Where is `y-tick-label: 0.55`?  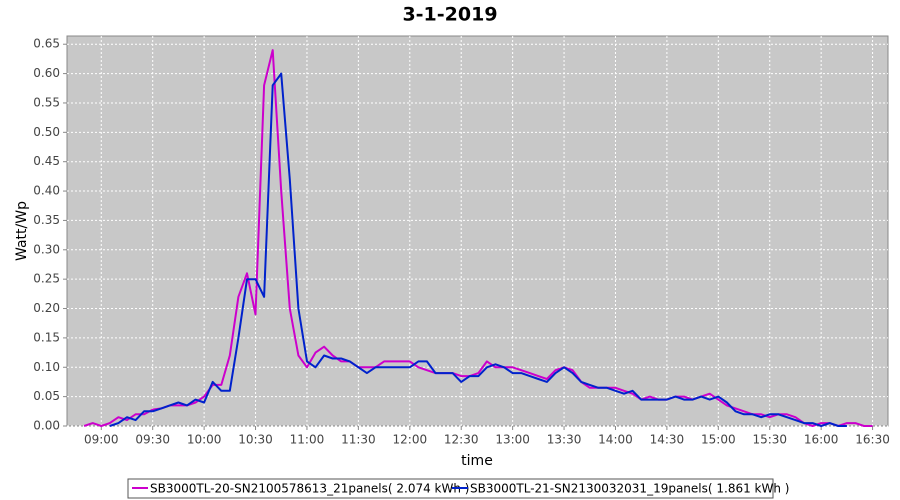 y-tick-label: 0.55 is located at coordinates (46, 102).